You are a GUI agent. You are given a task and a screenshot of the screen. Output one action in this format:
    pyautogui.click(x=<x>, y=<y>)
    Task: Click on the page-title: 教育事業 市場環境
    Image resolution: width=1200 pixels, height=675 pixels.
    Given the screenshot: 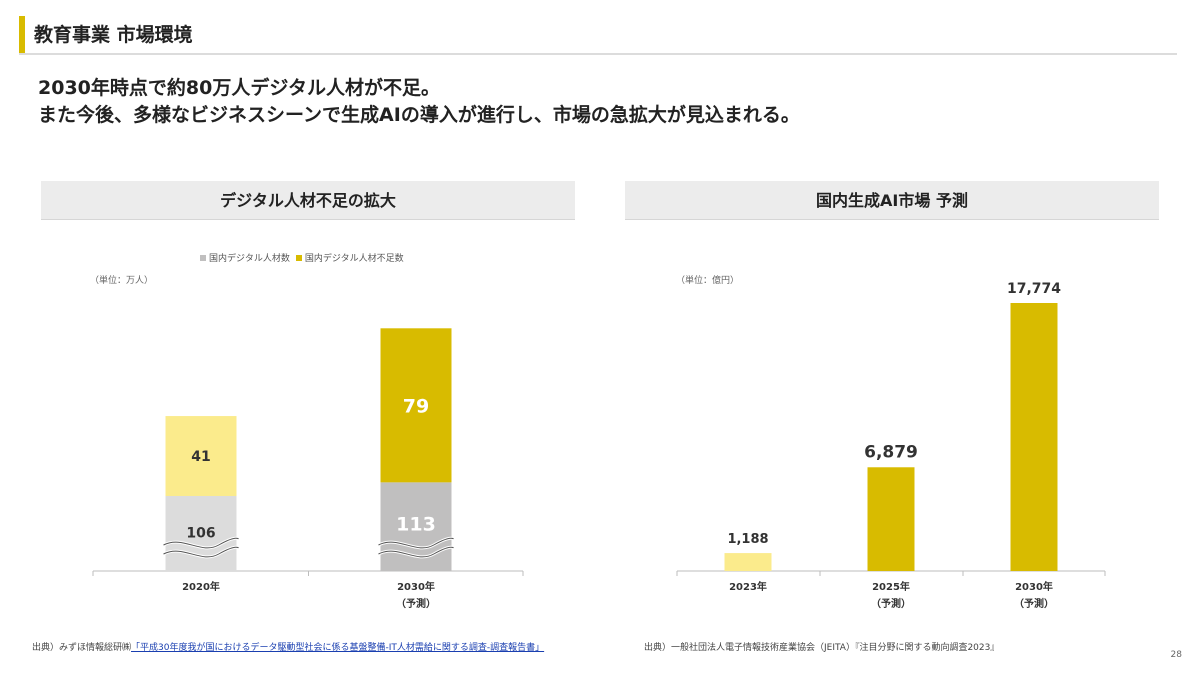 What is the action you would take?
    pyautogui.click(x=113, y=35)
    